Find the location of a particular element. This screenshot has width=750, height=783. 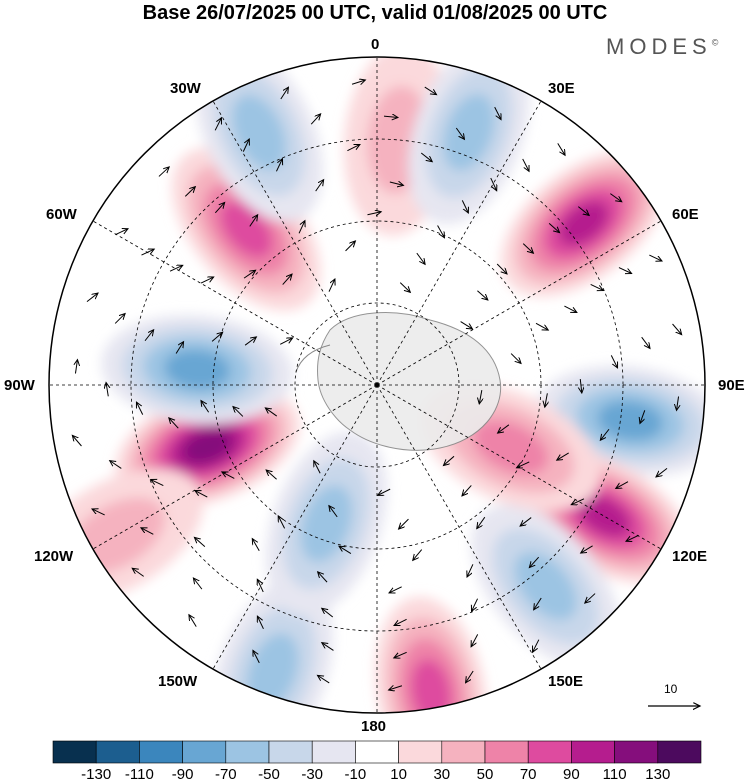

colorbar-tick-label: -30 is located at coordinates (312, 774).